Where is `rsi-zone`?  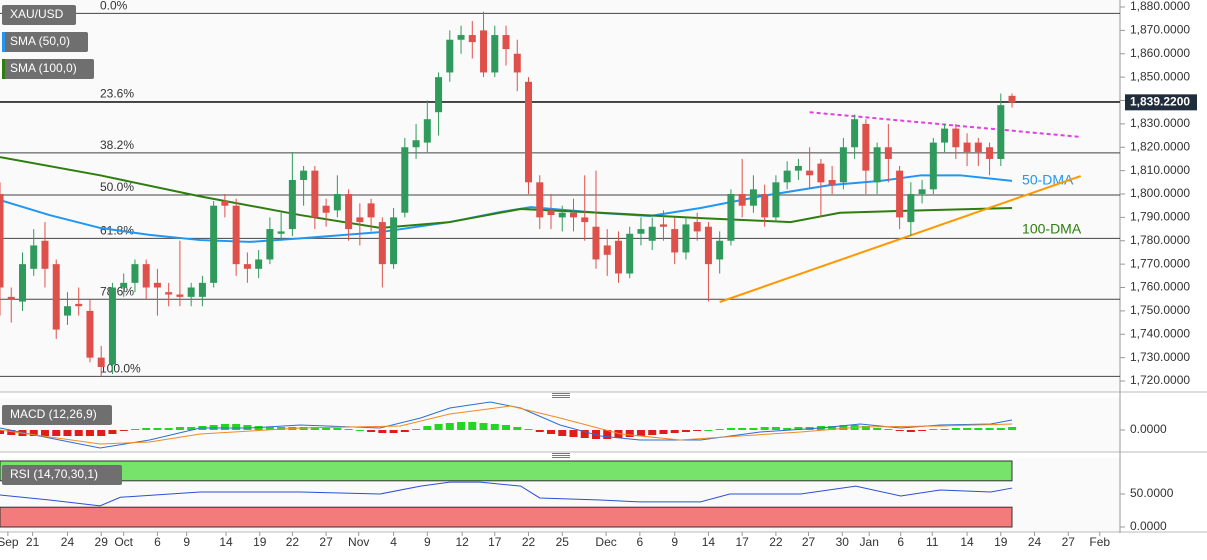 rsi-zone is located at coordinates (506, 517).